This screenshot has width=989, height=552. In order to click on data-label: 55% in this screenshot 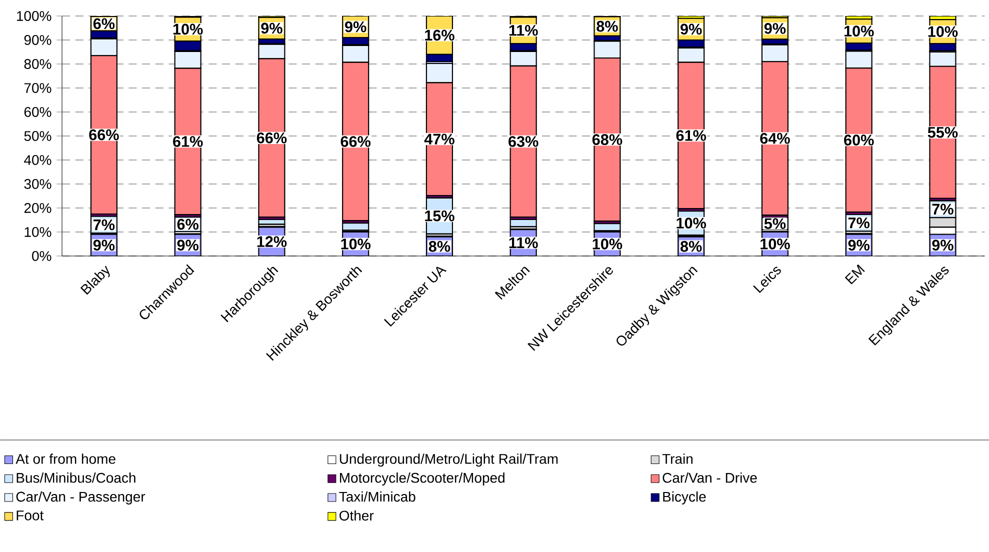, I will do `click(943, 132)`.